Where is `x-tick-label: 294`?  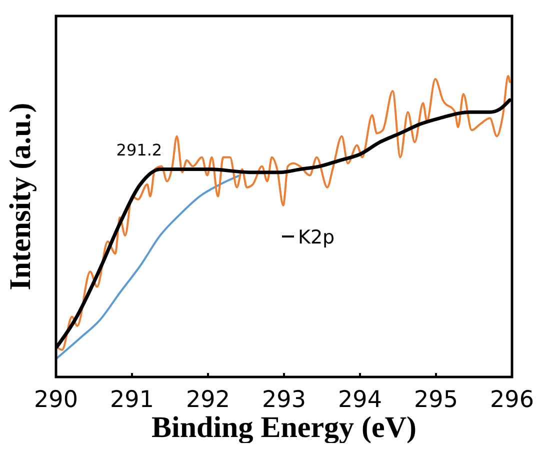
x-tick-label: 294 is located at coordinates (360, 400).